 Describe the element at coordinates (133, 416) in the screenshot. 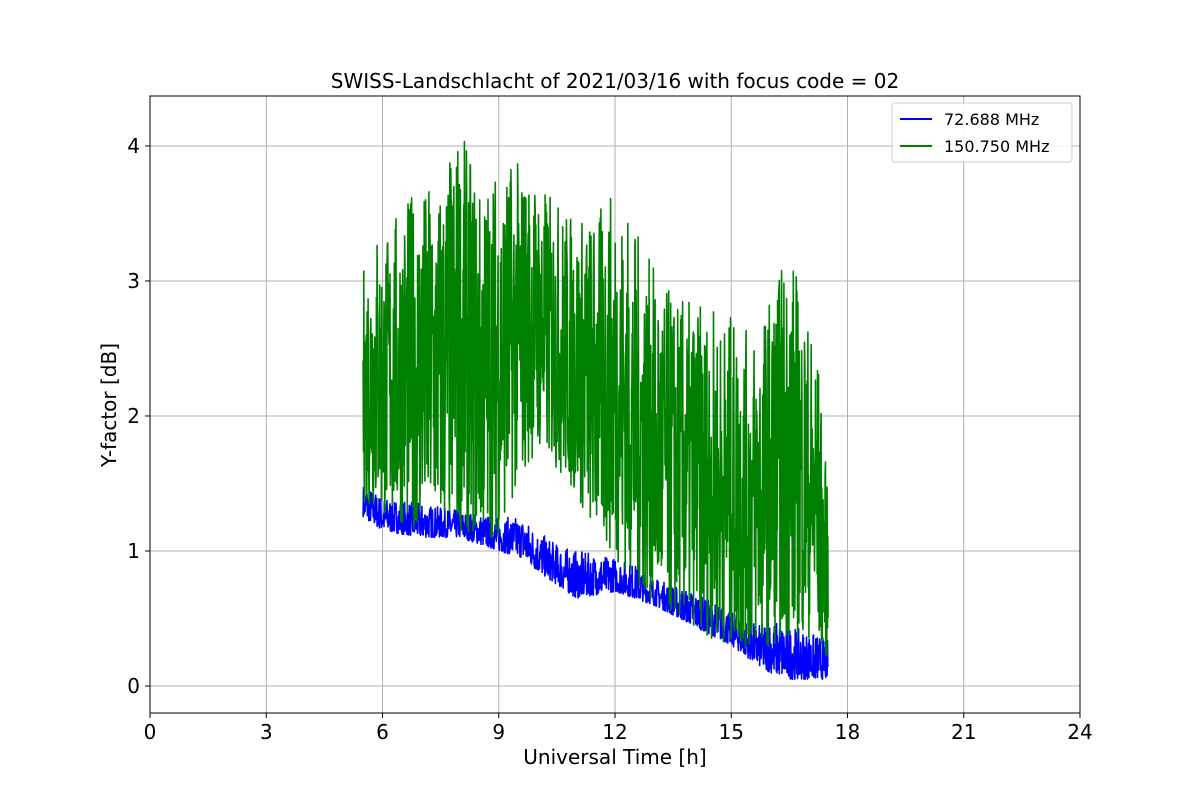

I see `y-tick-label: 2` at that location.